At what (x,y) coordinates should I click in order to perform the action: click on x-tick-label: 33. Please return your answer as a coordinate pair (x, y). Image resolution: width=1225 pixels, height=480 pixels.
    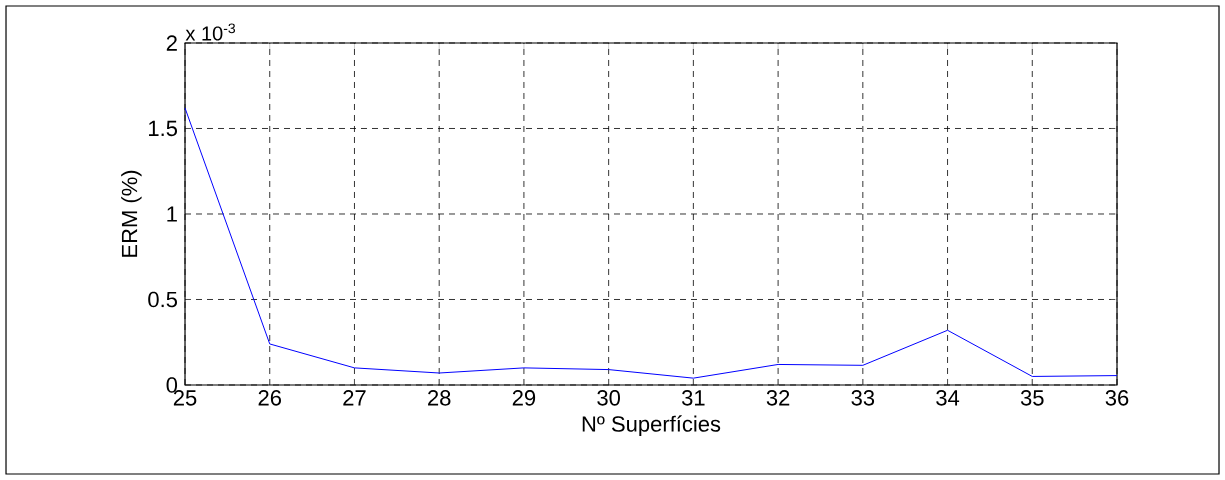
    Looking at the image, I should click on (863, 398).